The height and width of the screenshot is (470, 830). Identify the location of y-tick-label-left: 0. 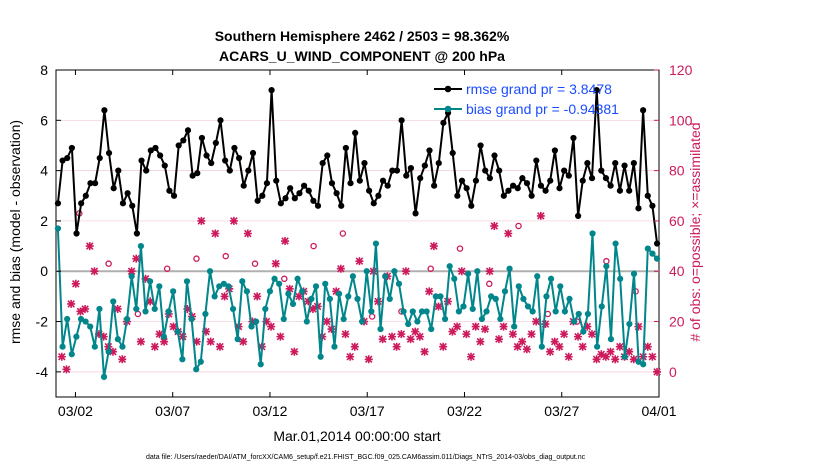
(44, 271).